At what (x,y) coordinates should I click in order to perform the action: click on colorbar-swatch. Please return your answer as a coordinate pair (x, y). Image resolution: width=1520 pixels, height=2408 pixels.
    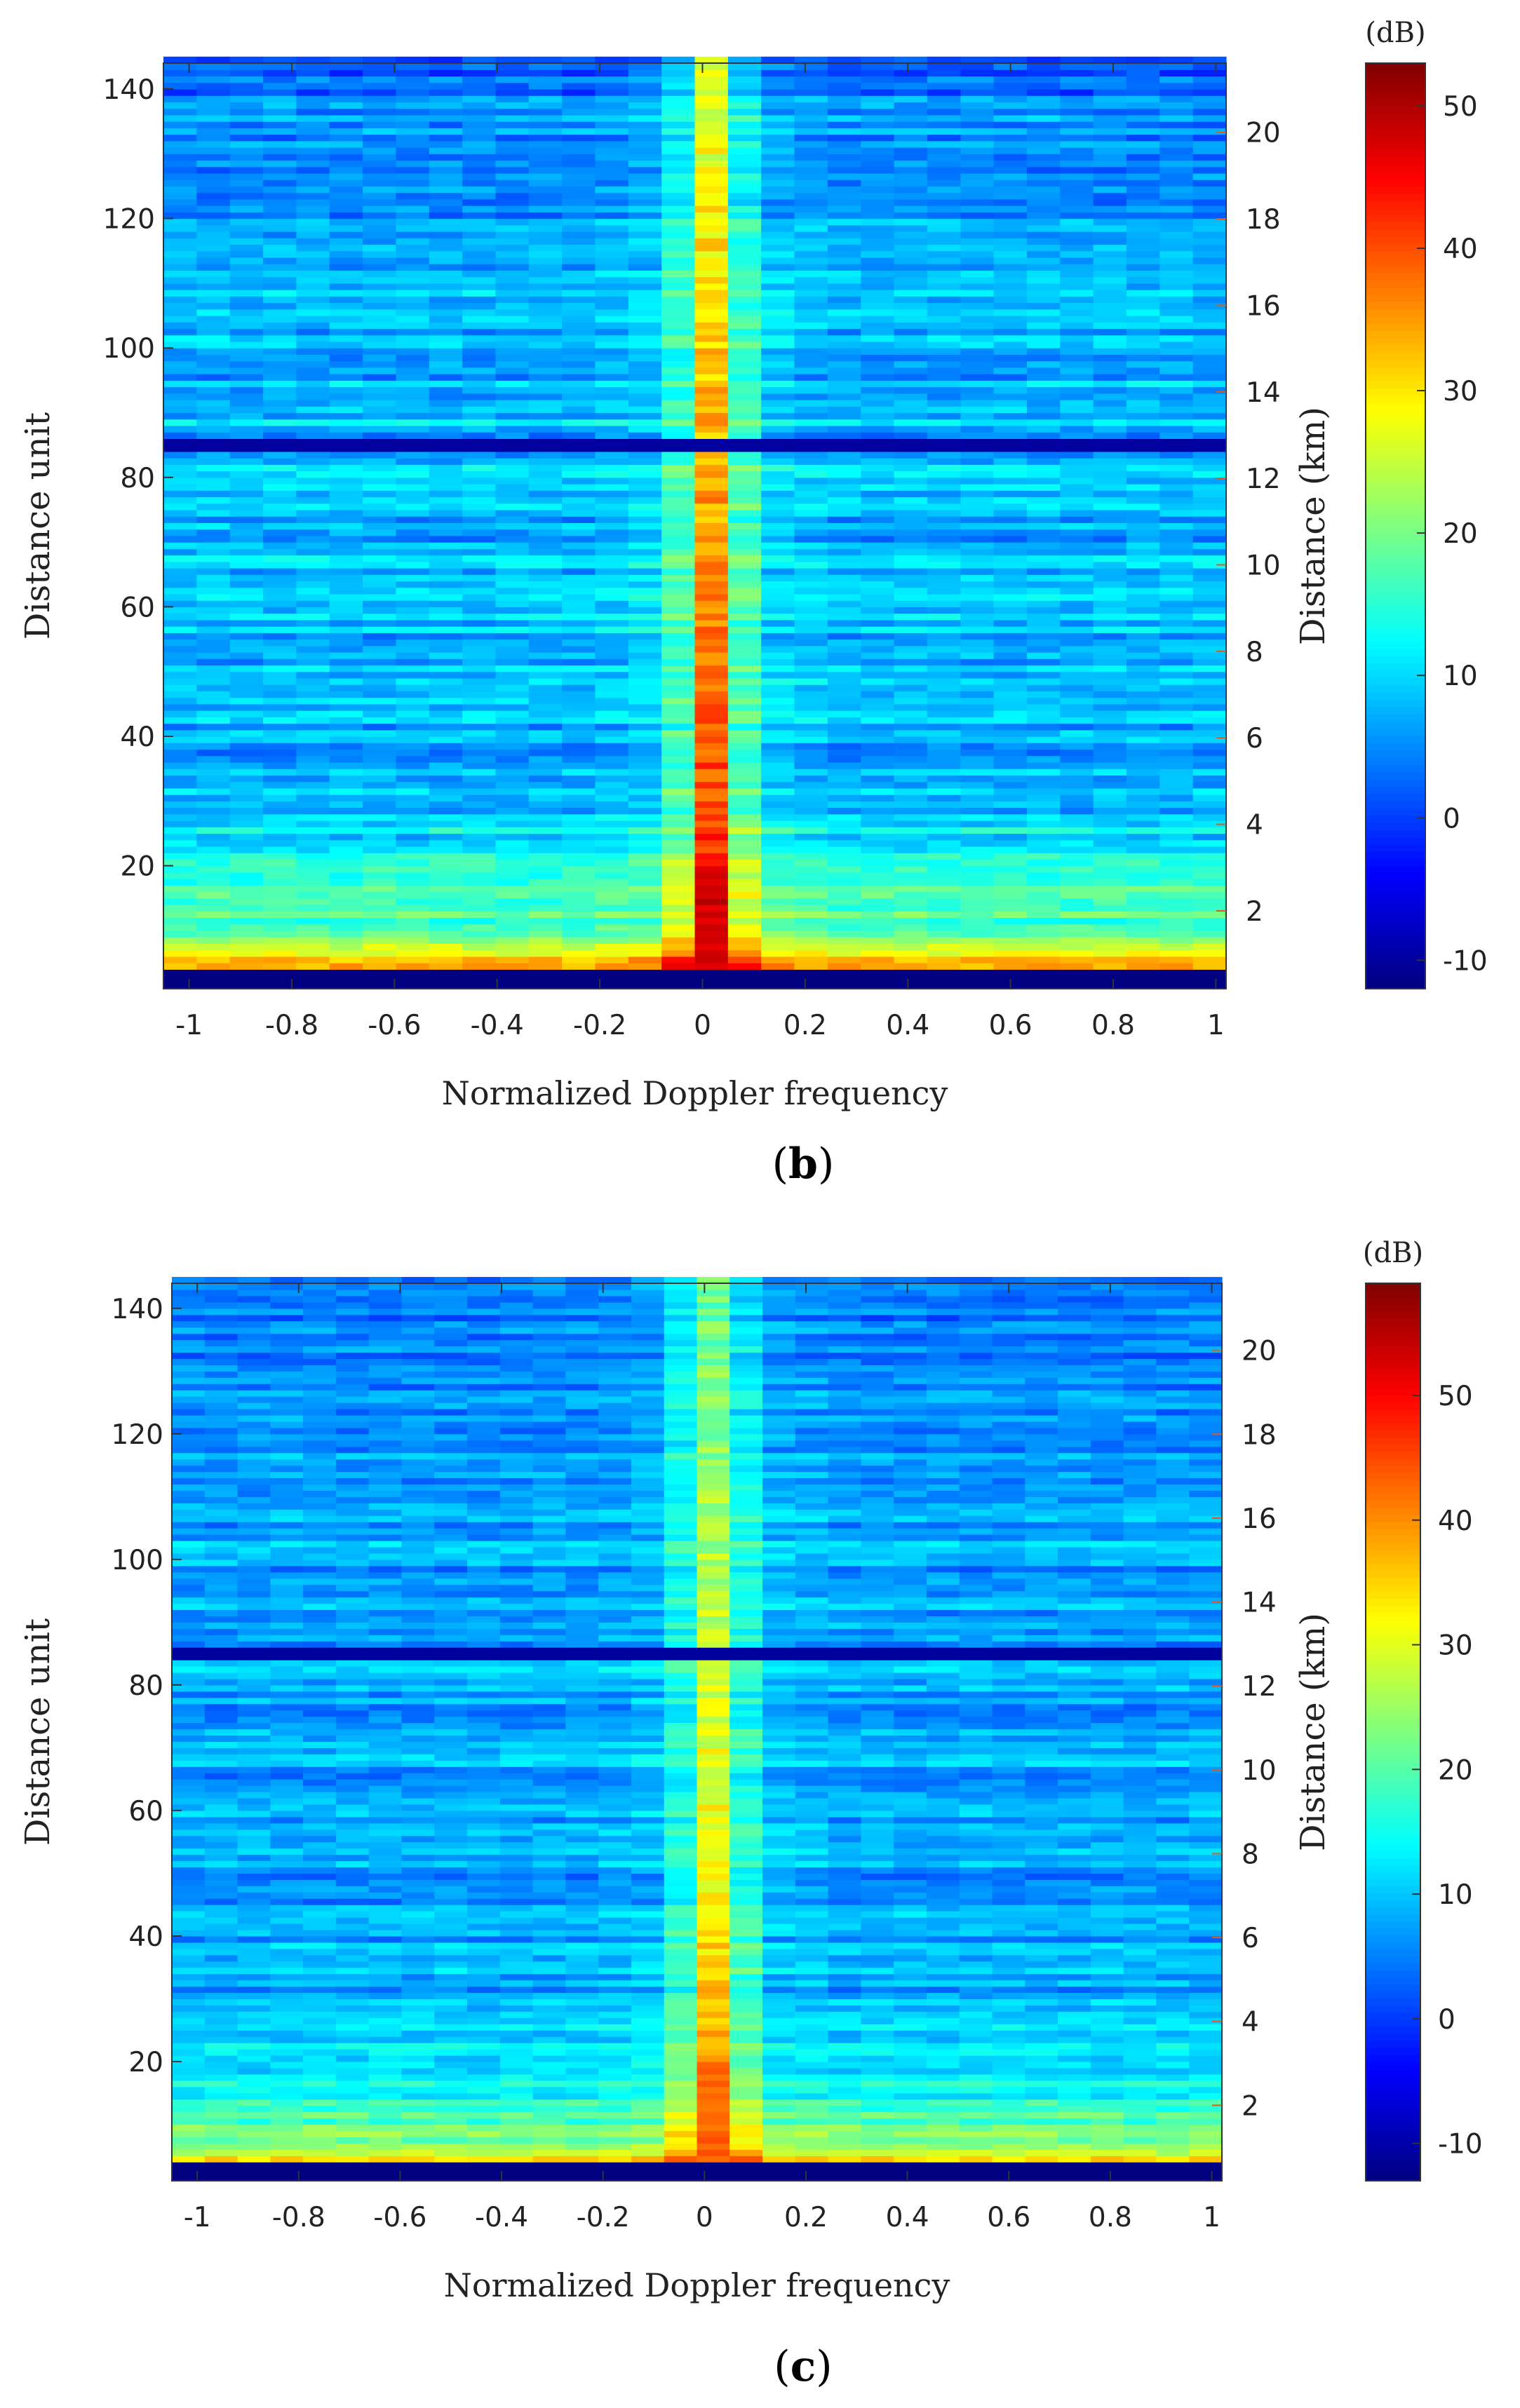
    Looking at the image, I should click on (1395, 161).